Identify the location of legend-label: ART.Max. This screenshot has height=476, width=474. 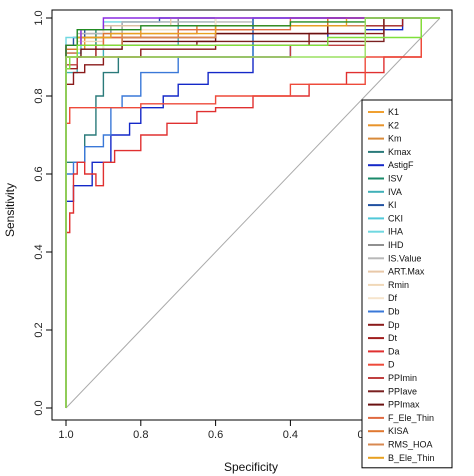
(406, 272).